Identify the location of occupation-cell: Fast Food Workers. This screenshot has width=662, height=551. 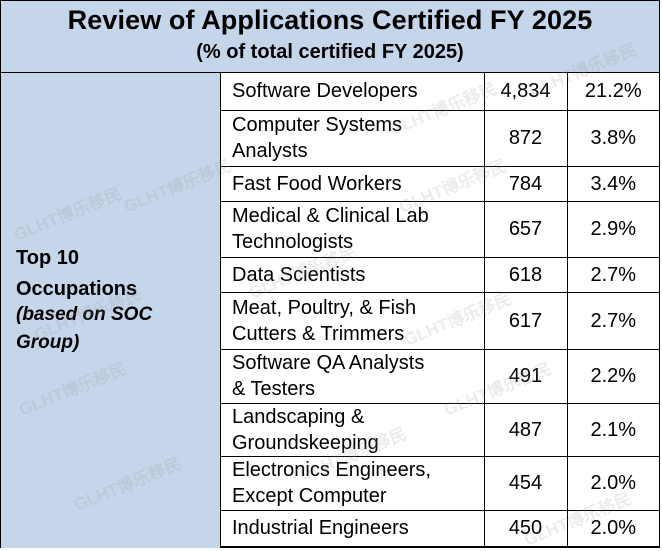
(353, 183).